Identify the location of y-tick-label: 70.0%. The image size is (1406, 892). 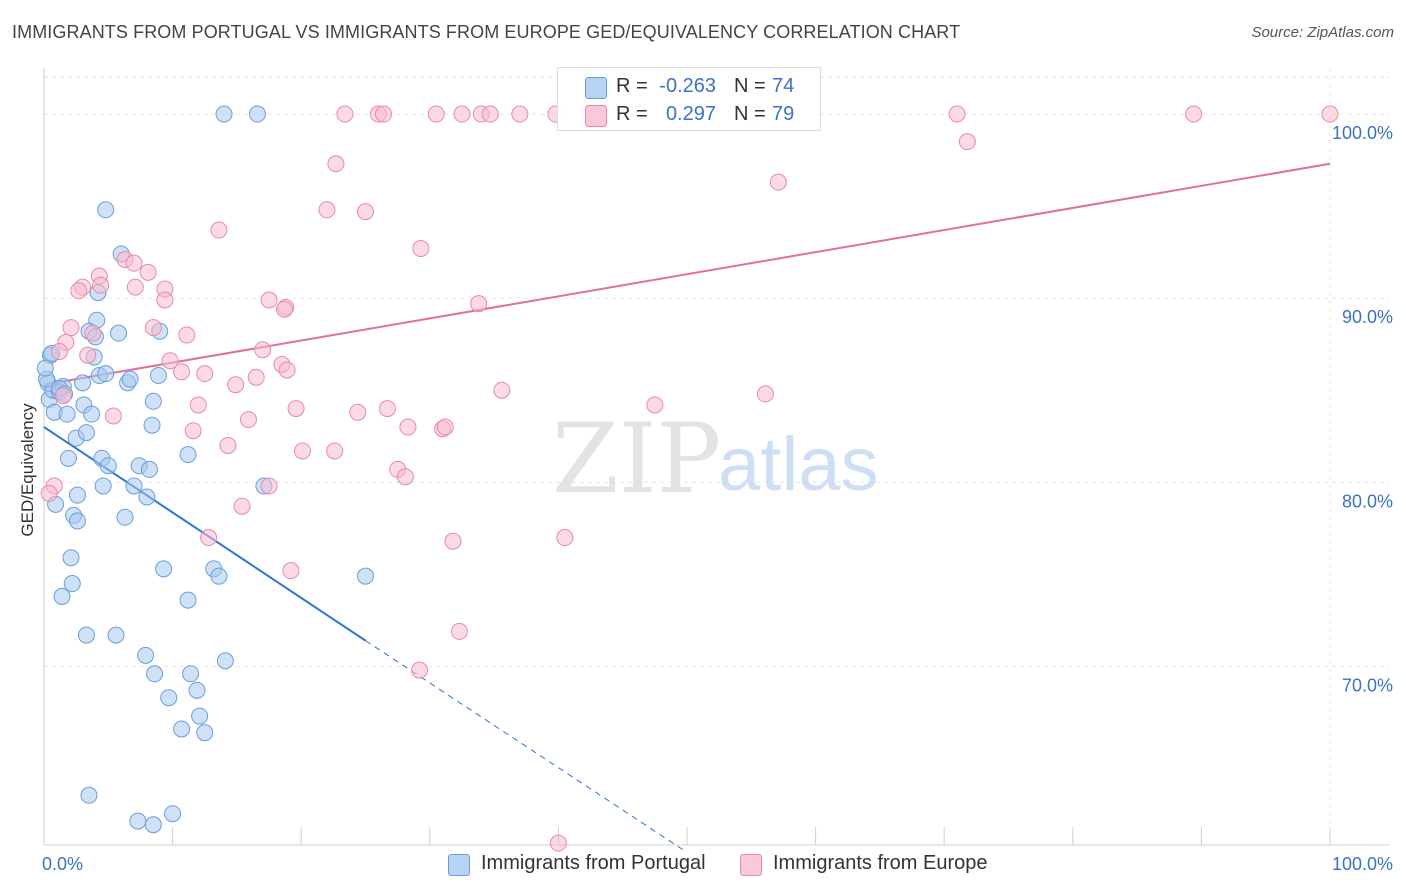
(1367, 685).